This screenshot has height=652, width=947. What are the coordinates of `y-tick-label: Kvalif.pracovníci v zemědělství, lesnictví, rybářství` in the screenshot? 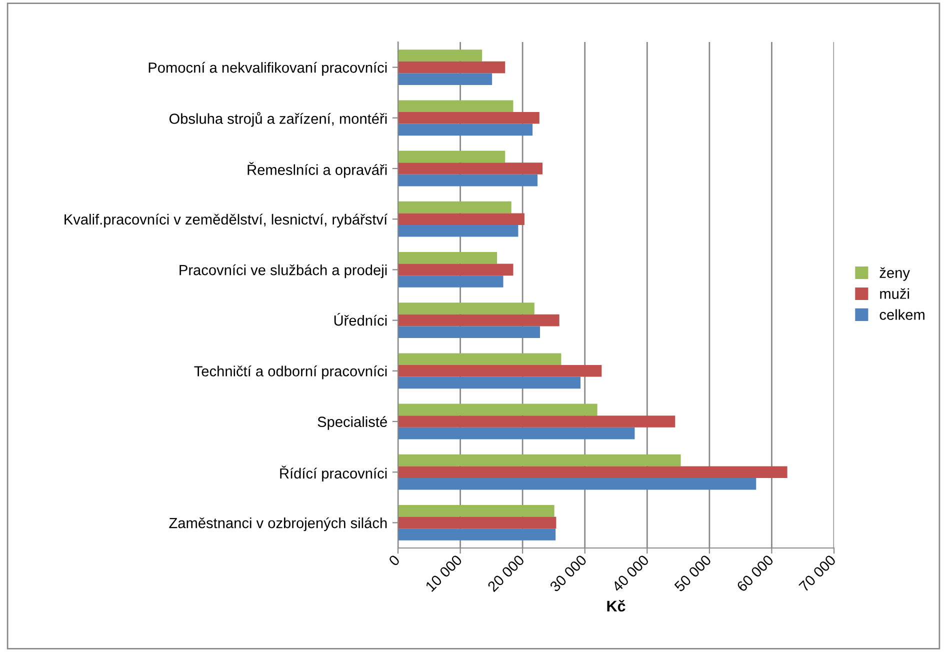 It's located at (226, 221).